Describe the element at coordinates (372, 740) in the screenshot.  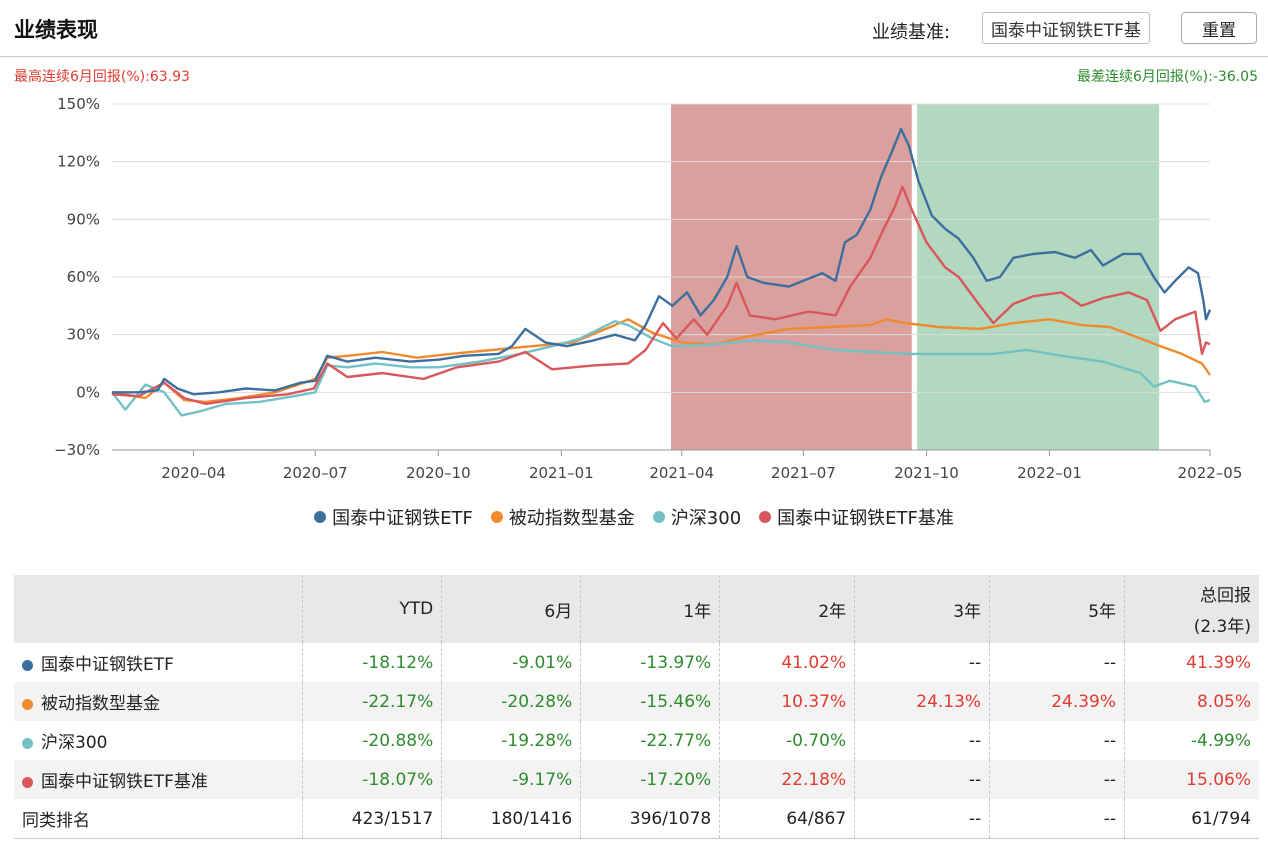
I see `table-cell: -20.88%` at that location.